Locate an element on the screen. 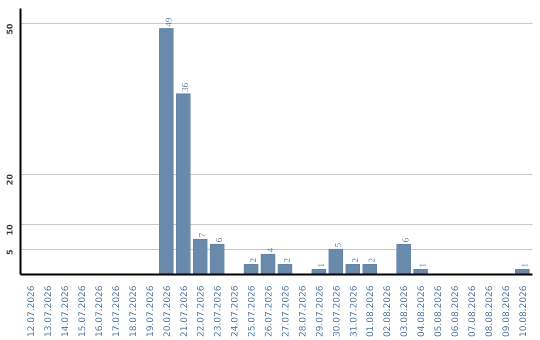 This screenshot has height=340, width=540. data-label: 7 is located at coordinates (202, 235).